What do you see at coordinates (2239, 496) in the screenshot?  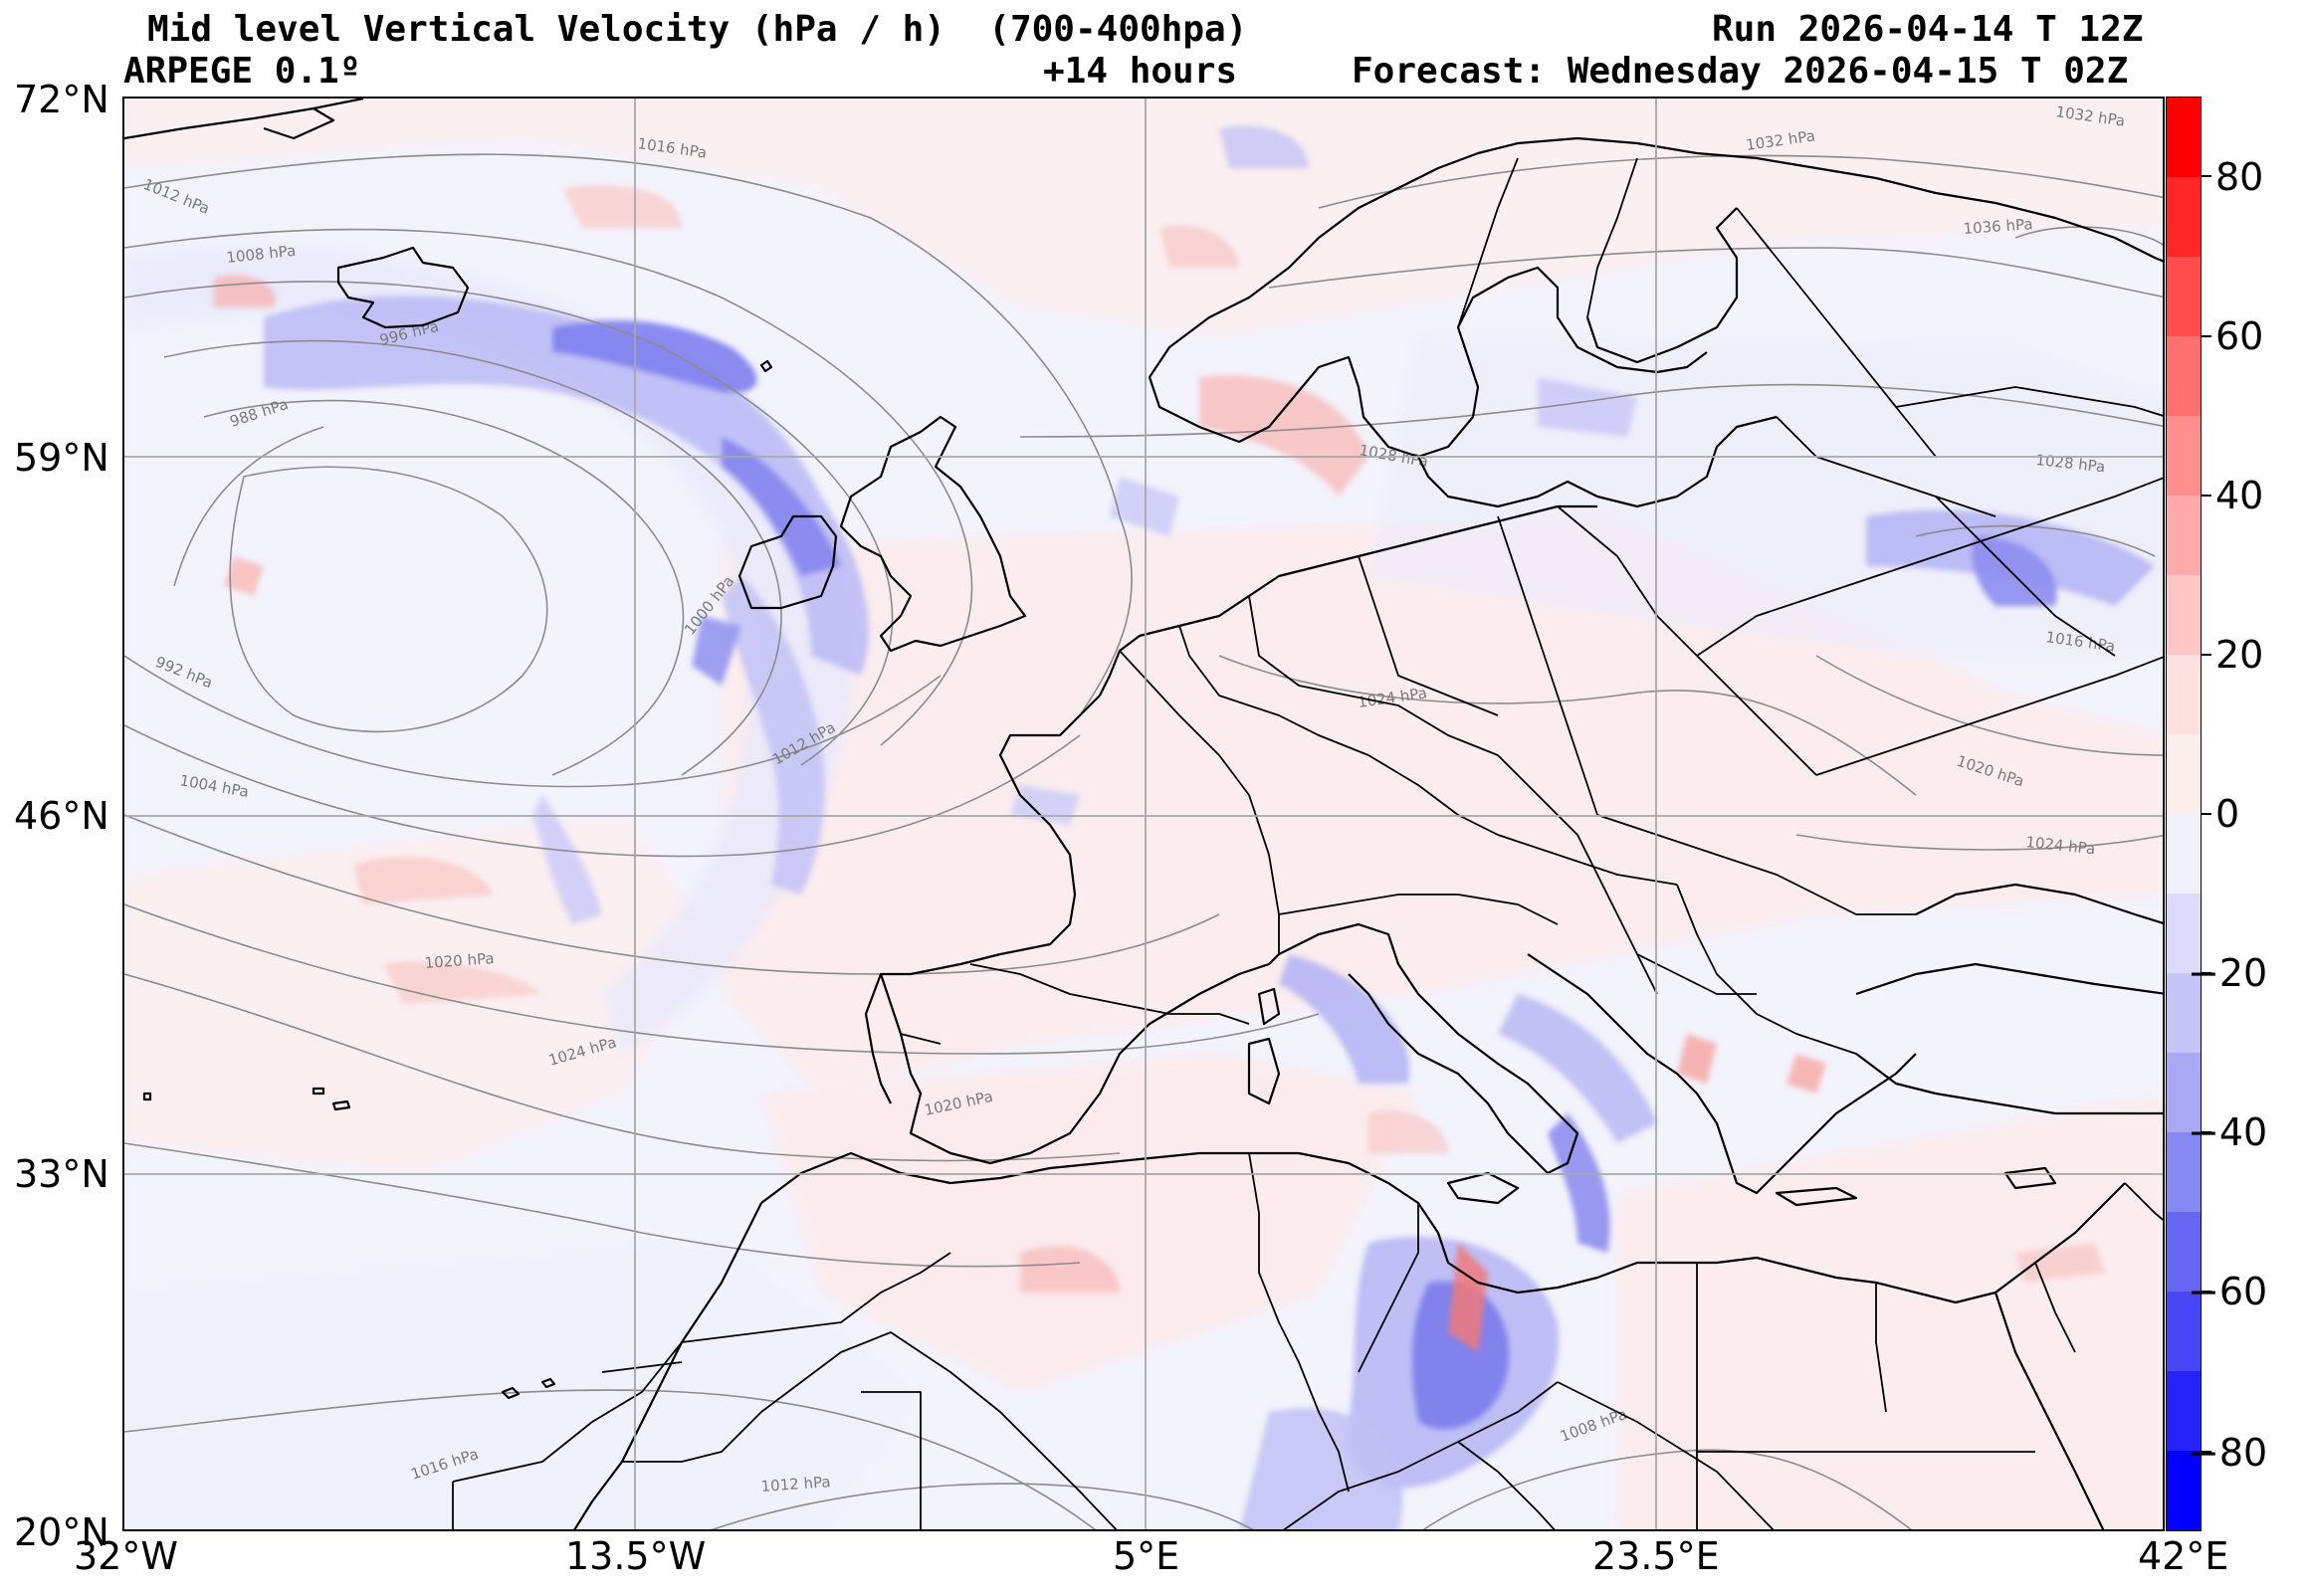 I see `colorbar-tick-label: 40` at bounding box center [2239, 496].